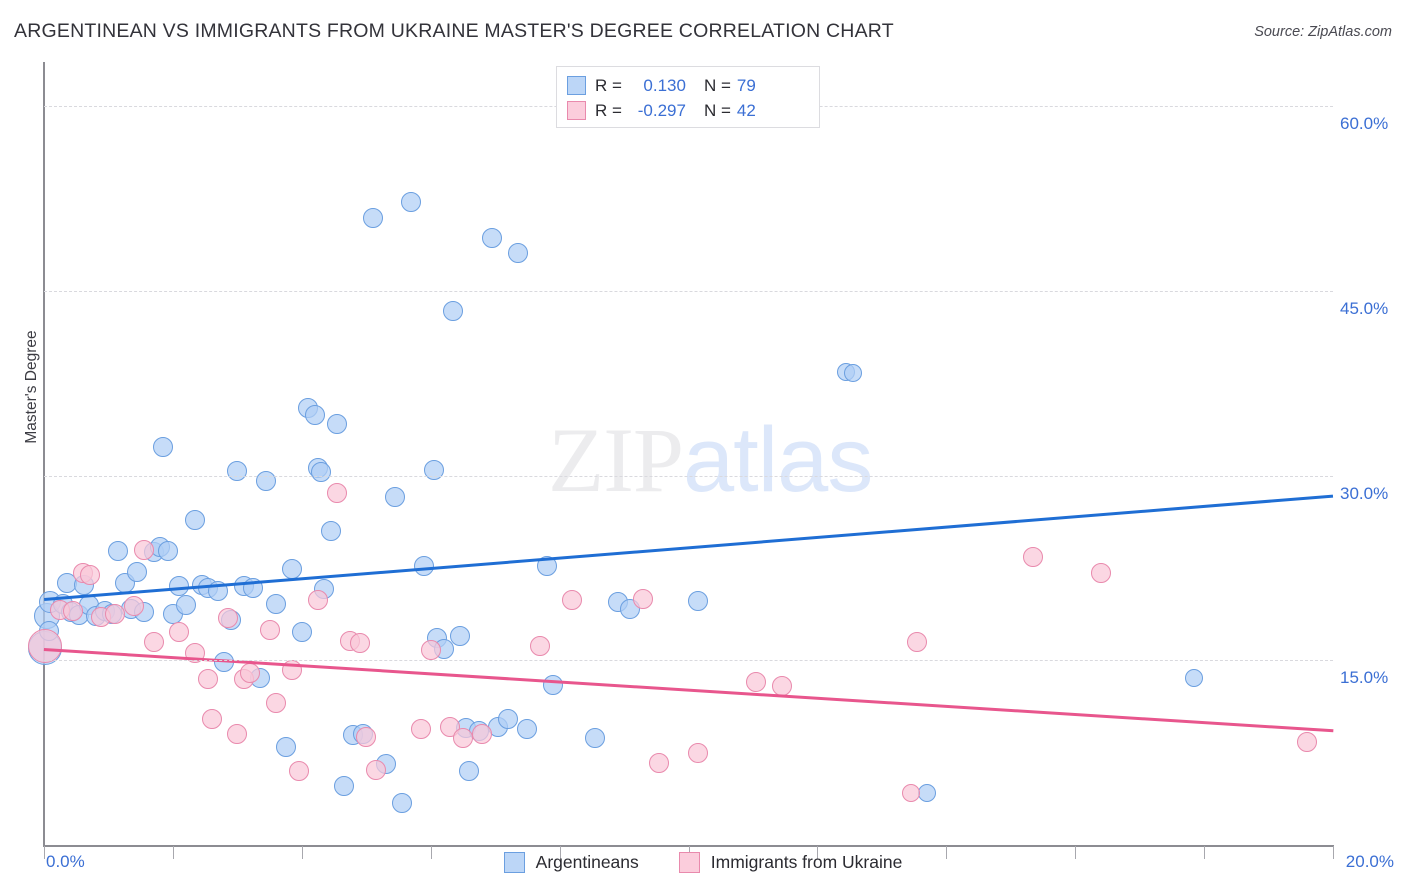  I want to click on stat-r-label-pink: R =, so click(608, 110).